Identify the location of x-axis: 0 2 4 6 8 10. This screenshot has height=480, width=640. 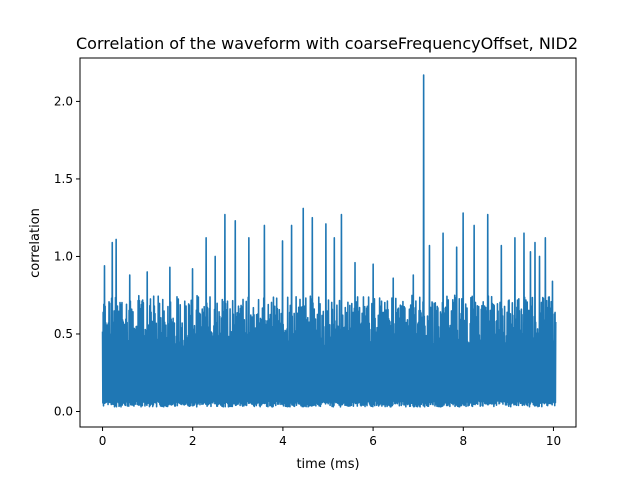
(330, 437).